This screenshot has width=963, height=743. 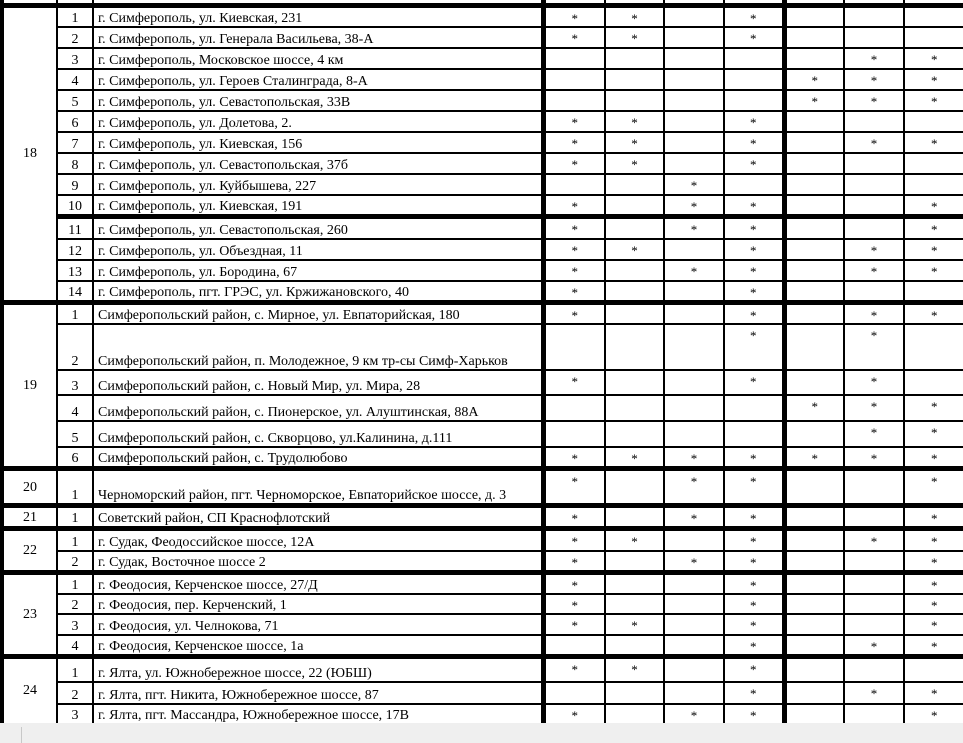 What do you see at coordinates (75, 433) in the screenshot?
I see `row-number: 5` at bounding box center [75, 433].